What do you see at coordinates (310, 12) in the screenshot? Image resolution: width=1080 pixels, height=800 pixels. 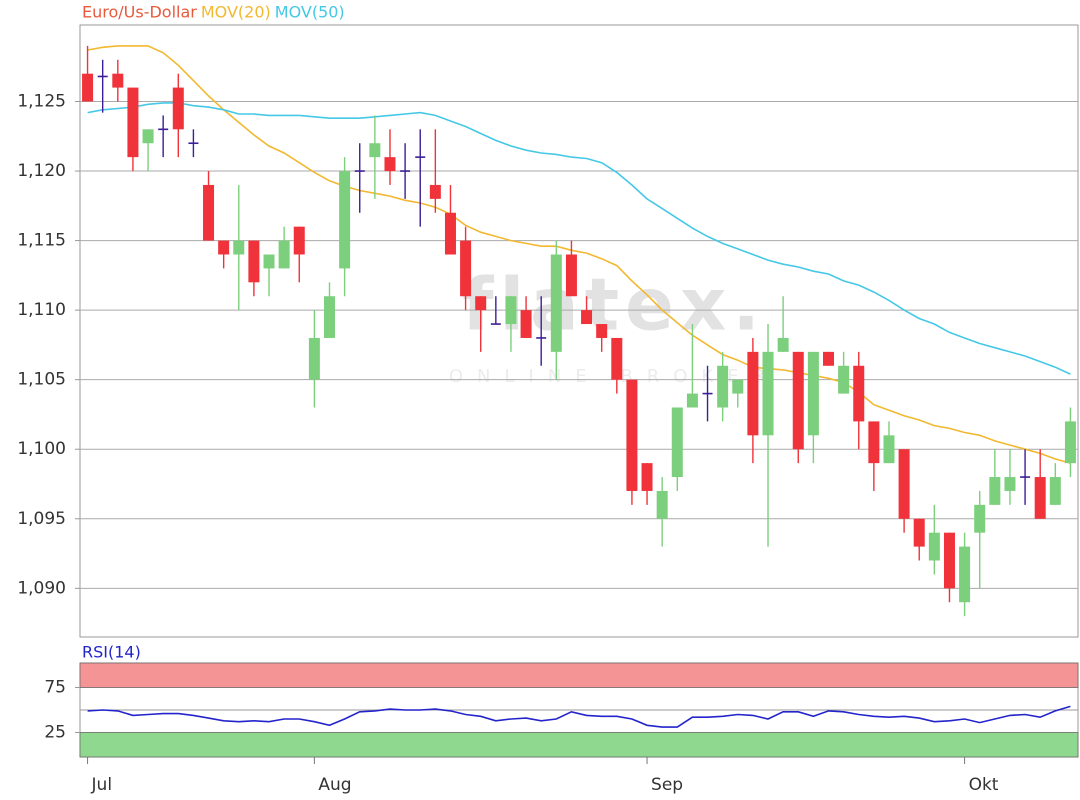 I see `legend-entry: MOV(50)` at bounding box center [310, 12].